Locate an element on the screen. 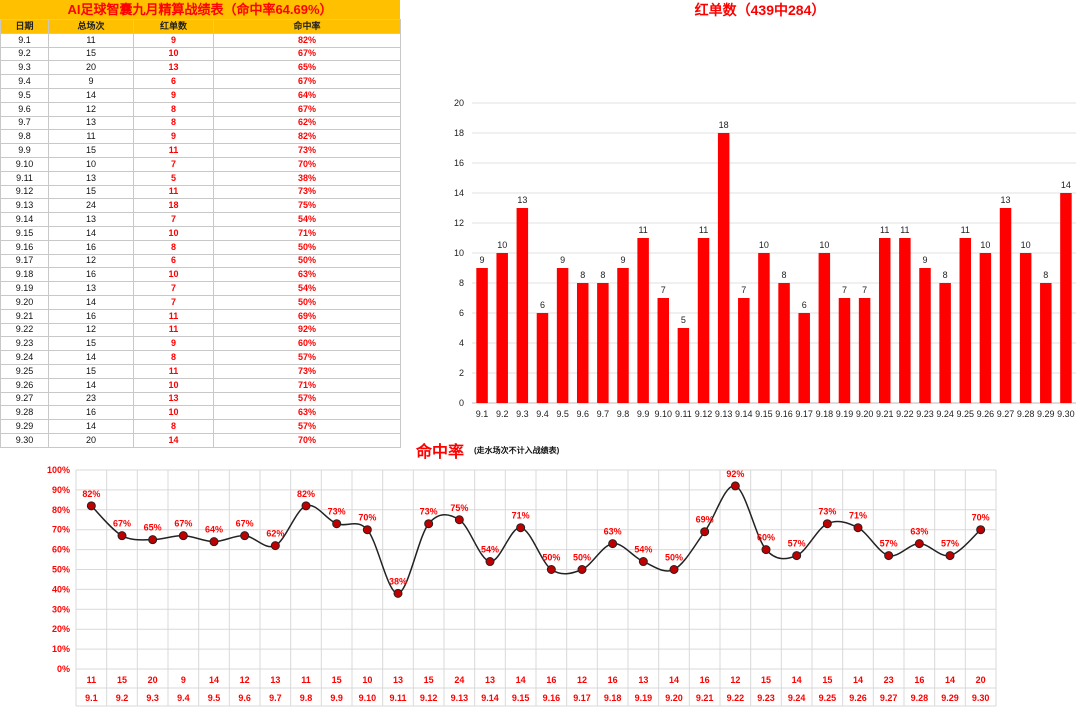 This screenshot has width=1080, height=714. table-row: 9.28 16 10 63% is located at coordinates (200, 413).